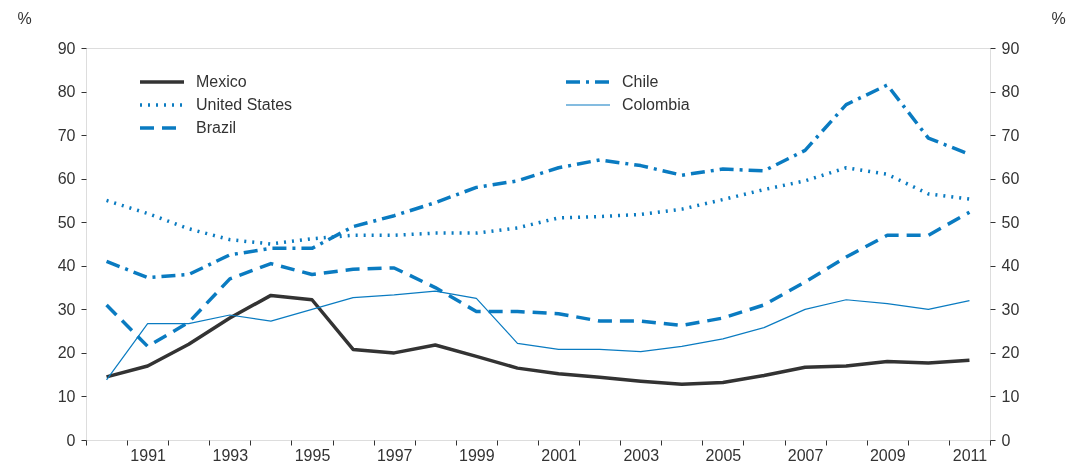  What do you see at coordinates (394, 453) in the screenshot?
I see `x-tick-label: 1997` at bounding box center [394, 453].